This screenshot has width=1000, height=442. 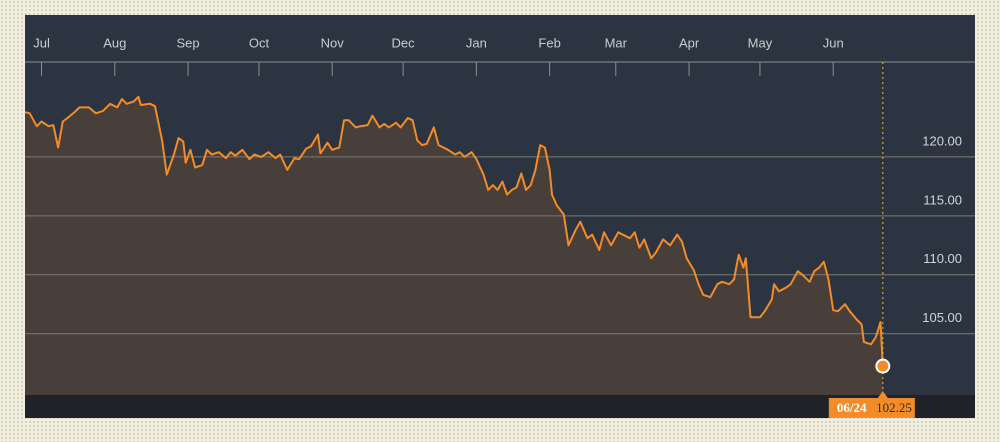 What do you see at coordinates (760, 42) in the screenshot?
I see `x-tick-label: May` at bounding box center [760, 42].